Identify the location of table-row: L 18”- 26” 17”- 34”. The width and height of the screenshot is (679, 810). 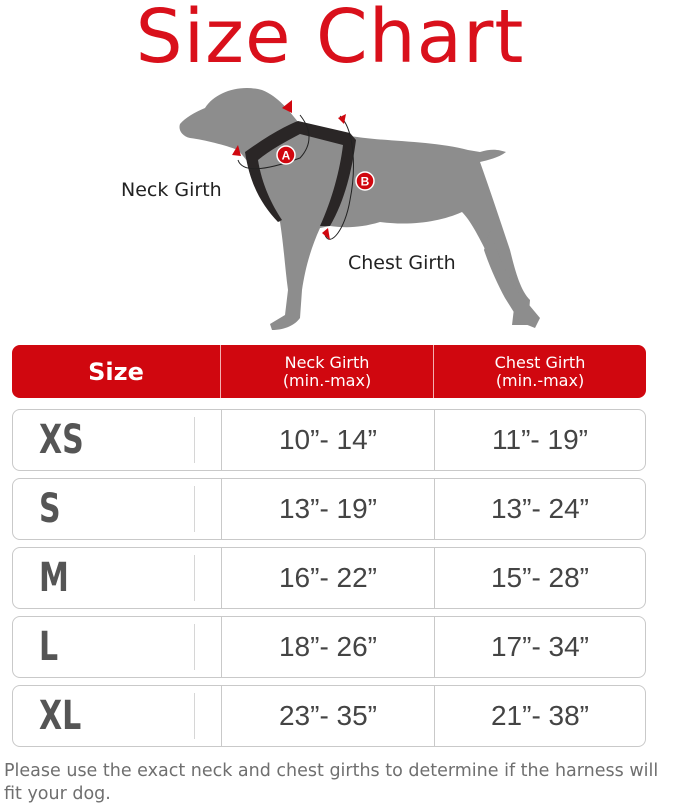
(329, 647).